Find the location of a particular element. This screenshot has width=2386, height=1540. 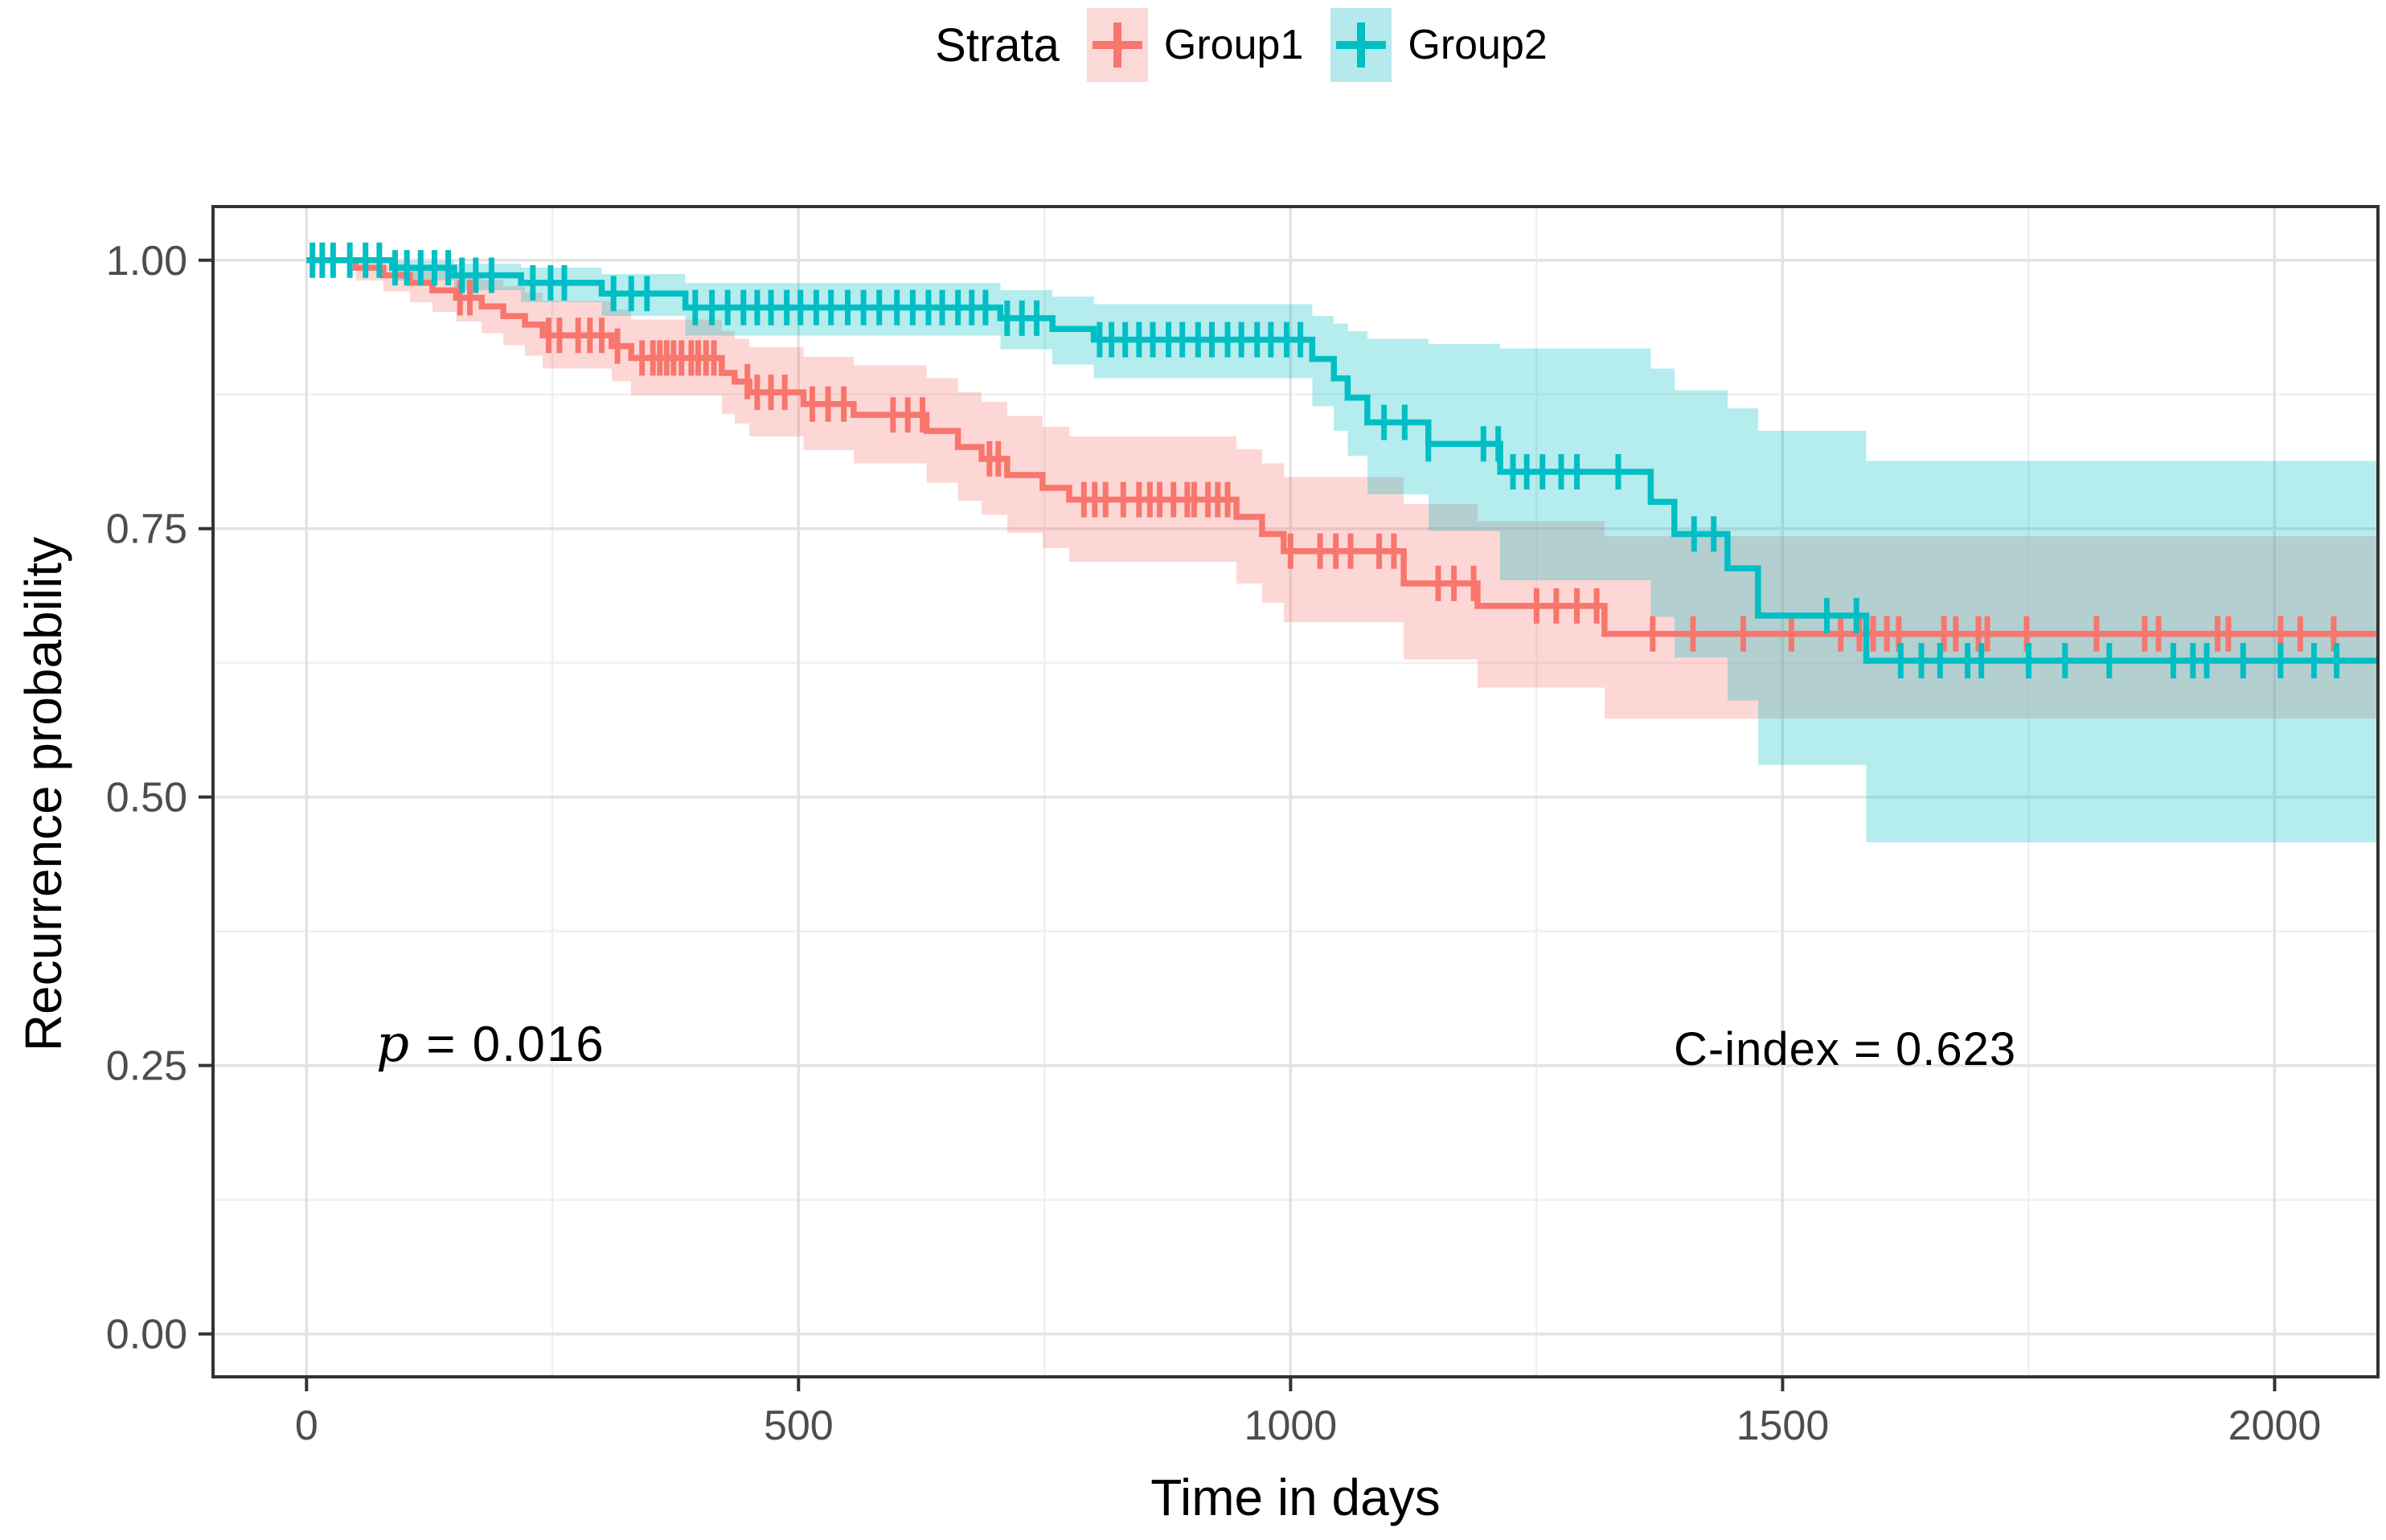

legend-label-group2: Group2 is located at coordinates (1478, 45).